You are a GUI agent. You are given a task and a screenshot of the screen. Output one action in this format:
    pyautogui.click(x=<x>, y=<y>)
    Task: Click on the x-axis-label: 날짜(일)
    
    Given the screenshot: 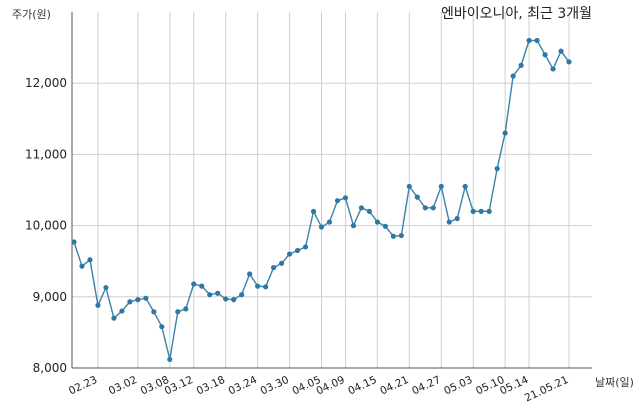 What is the action you would take?
    pyautogui.click(x=614, y=382)
    